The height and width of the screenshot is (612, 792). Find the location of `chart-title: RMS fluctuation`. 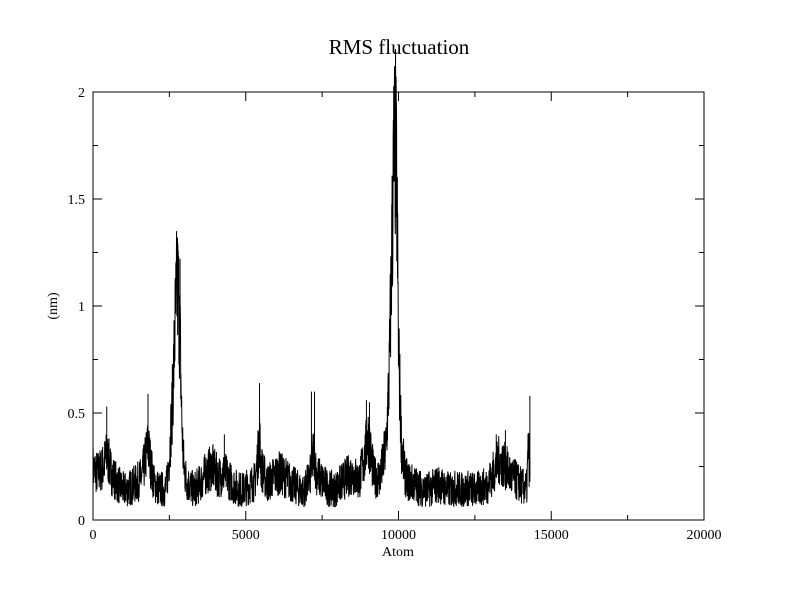

chart-title: RMS fluctuation is located at coordinates (399, 47).